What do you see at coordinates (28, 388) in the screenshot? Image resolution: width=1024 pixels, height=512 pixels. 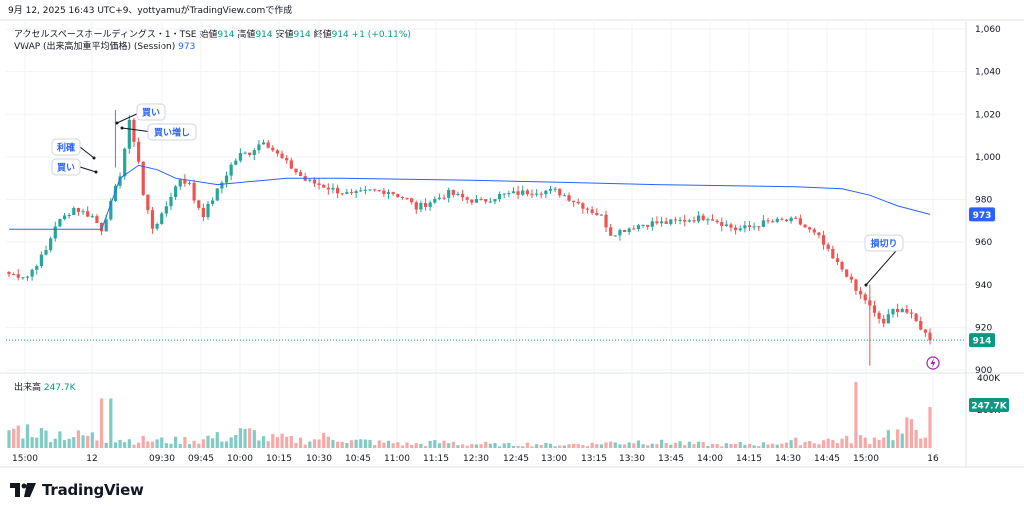 I see `volume-label: 出来高` at bounding box center [28, 388].